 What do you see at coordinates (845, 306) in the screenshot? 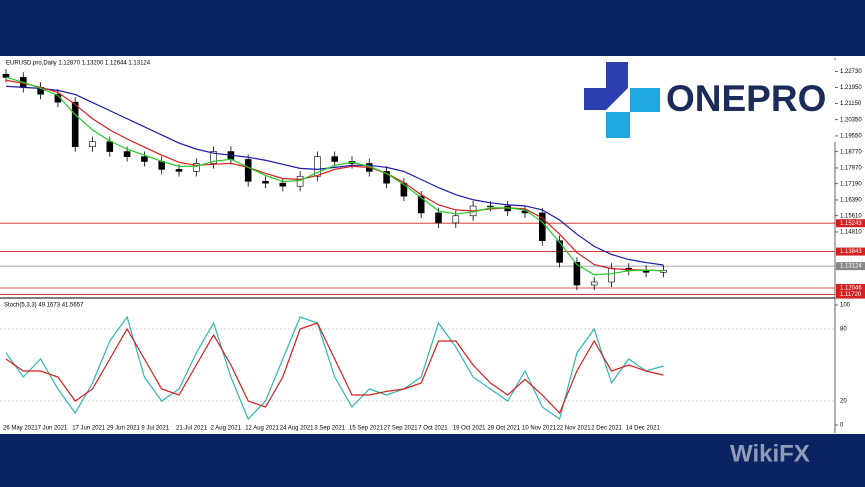
I see `y-tick-label: 100` at bounding box center [845, 306].